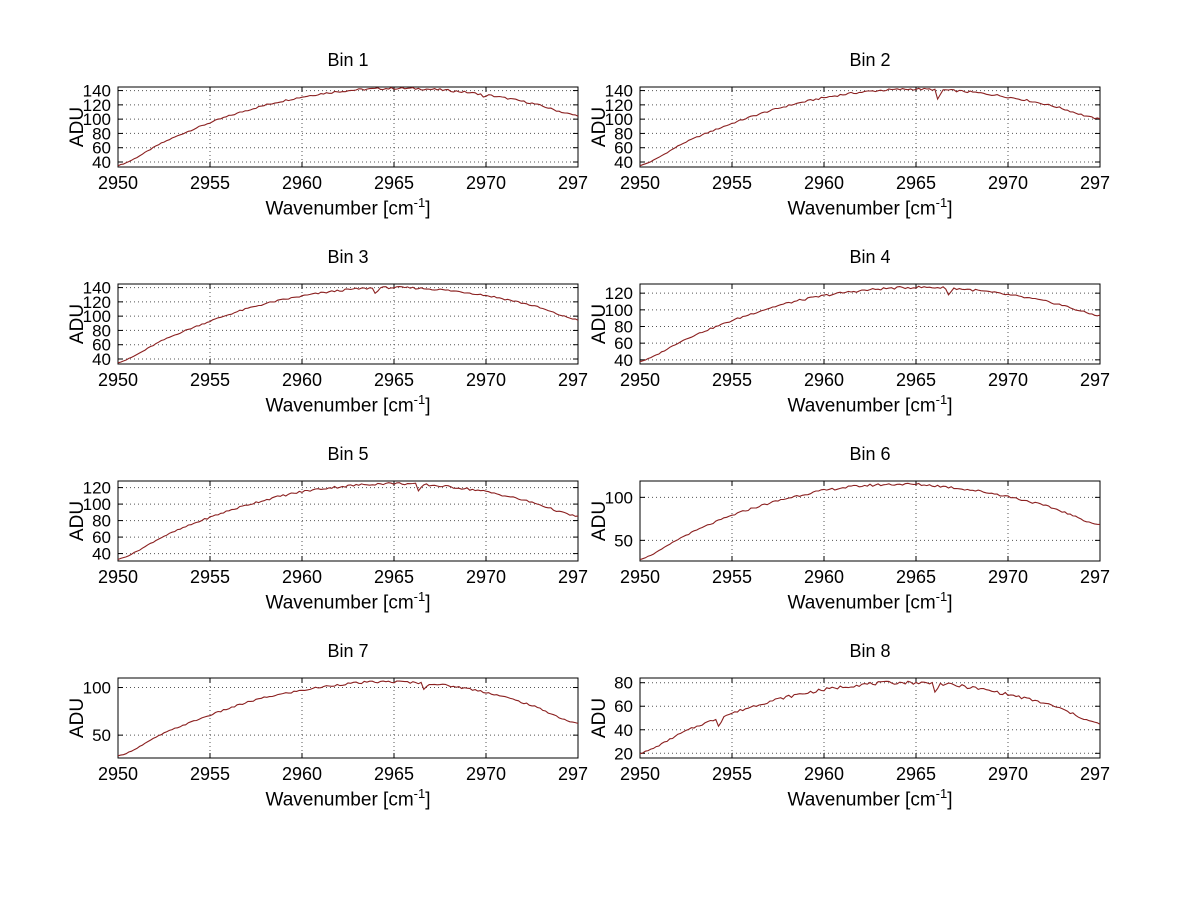  What do you see at coordinates (870, 257) in the screenshot?
I see `subplot-title: Bin 4` at bounding box center [870, 257].